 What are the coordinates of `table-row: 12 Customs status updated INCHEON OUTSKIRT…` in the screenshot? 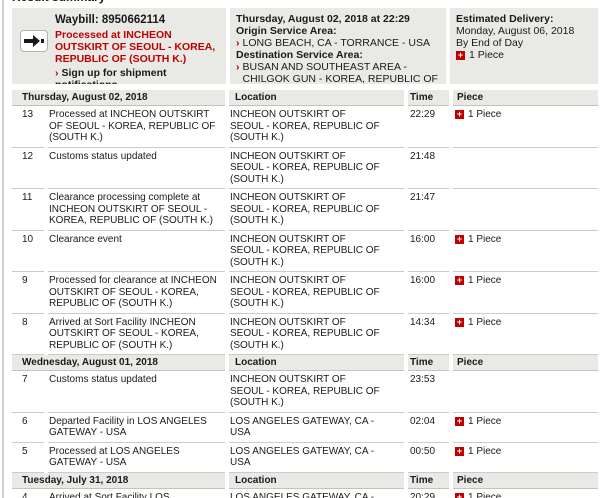 It's located at (305, 168).